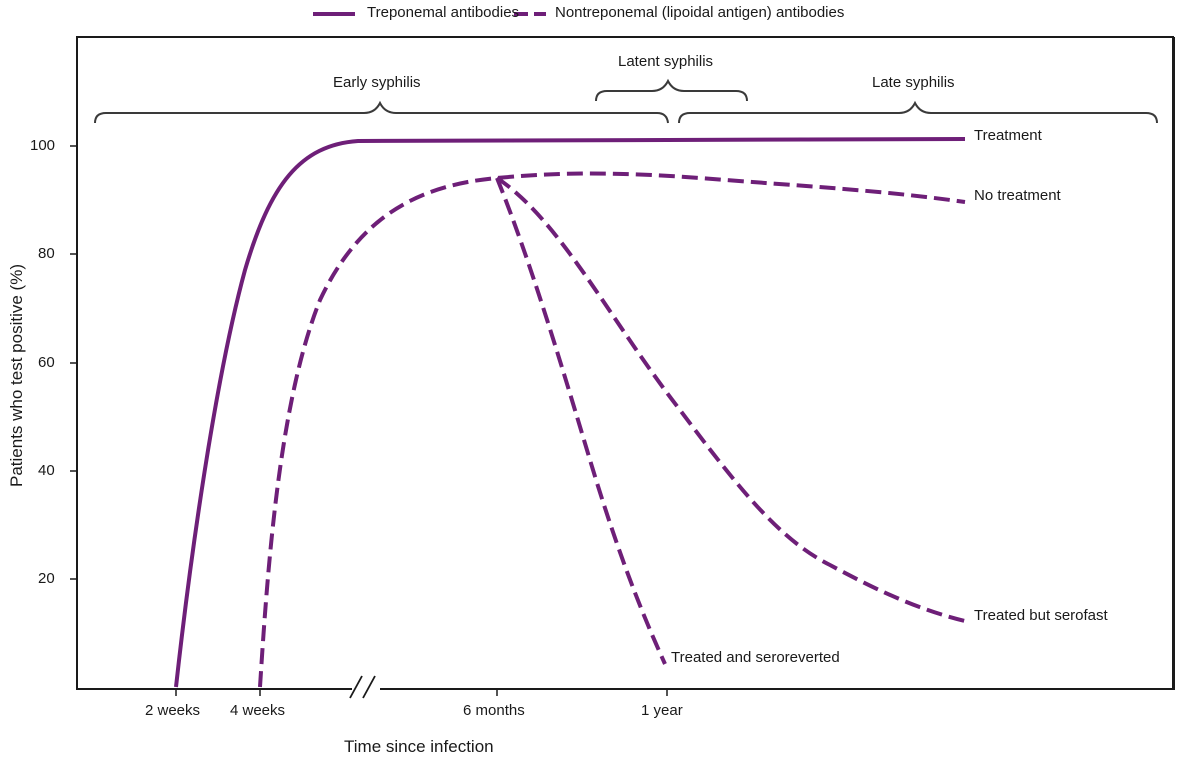  I want to click on x-axis-title: Time since infection, so click(419, 746).